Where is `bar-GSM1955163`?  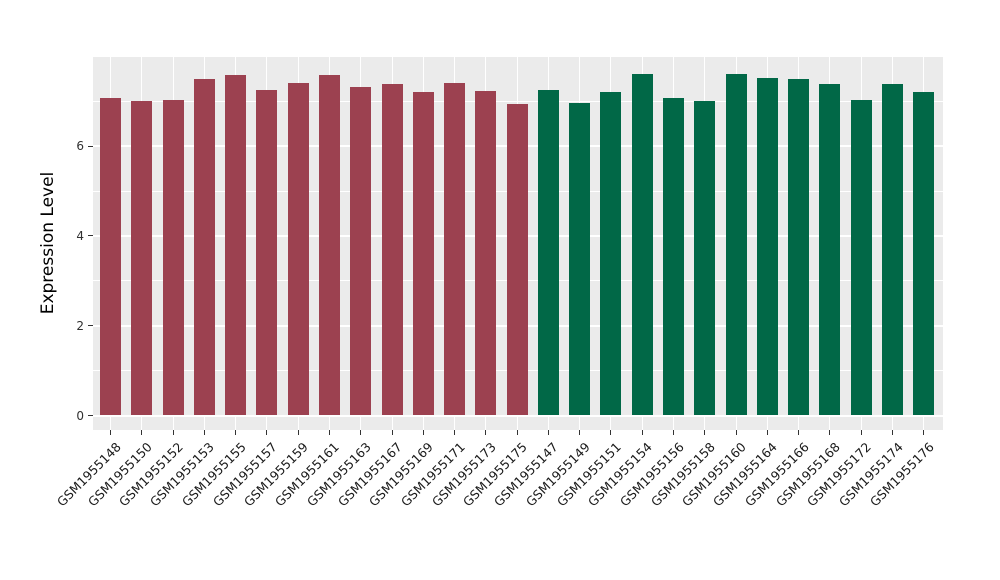
bar-GSM1955163 is located at coordinates (361, 251).